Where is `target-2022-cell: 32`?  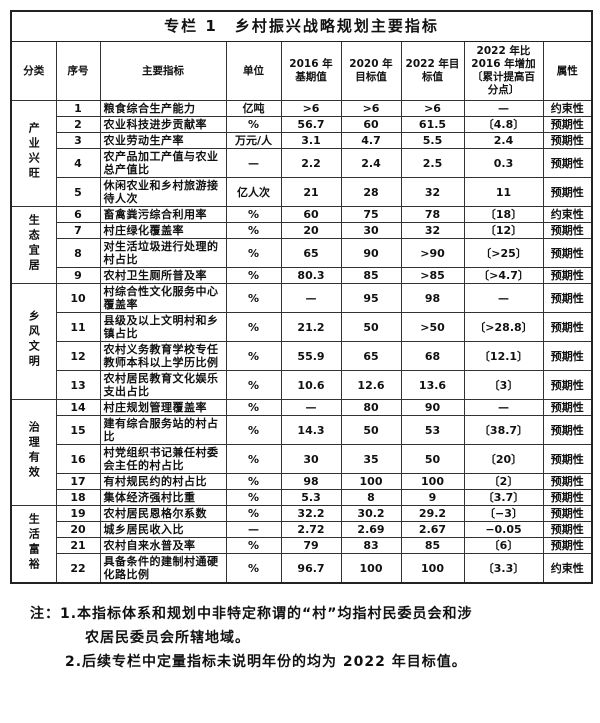 target-2022-cell: 32 is located at coordinates (432, 230).